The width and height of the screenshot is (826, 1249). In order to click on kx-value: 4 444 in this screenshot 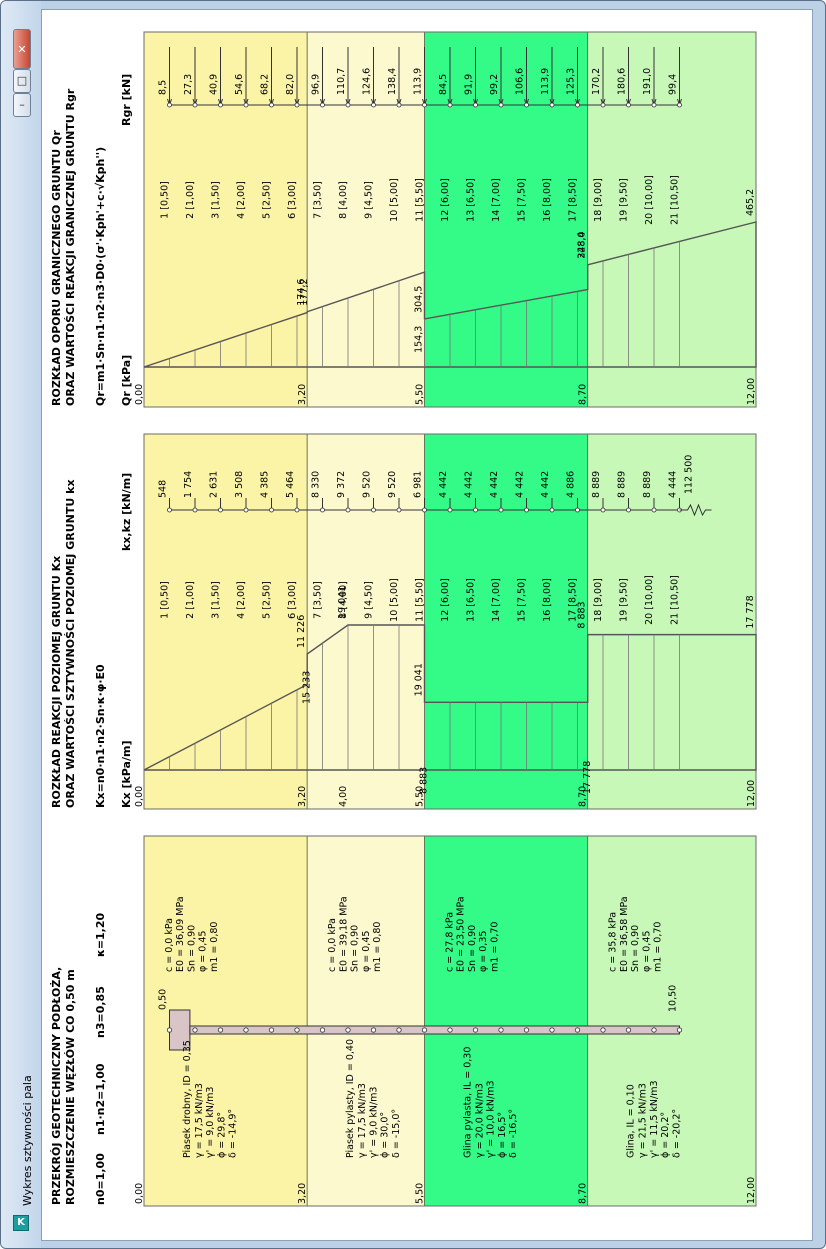, I will do `click(673, 484)`.